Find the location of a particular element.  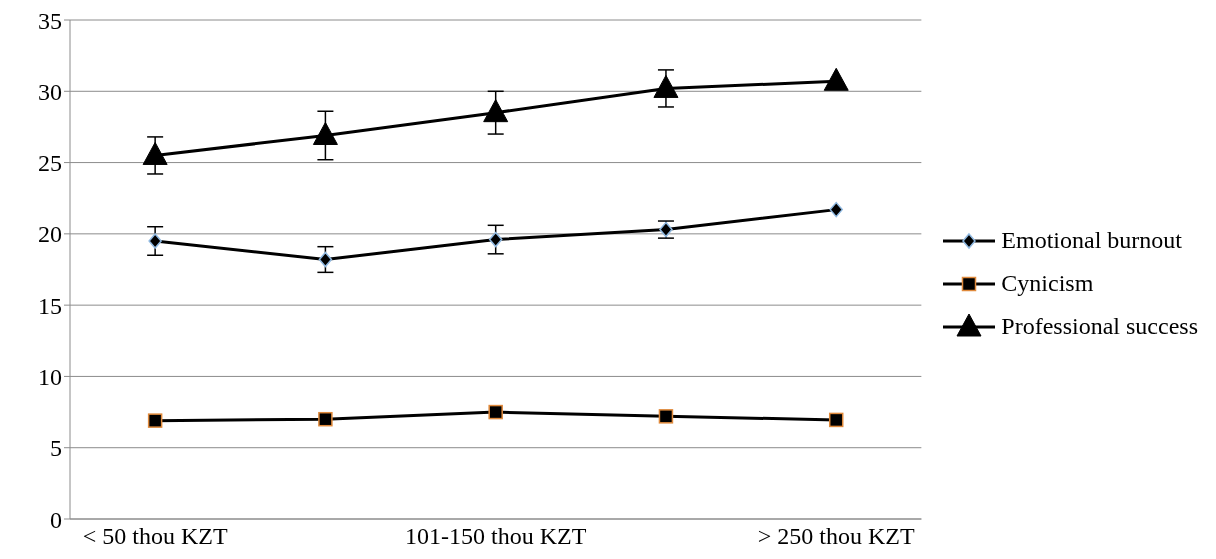

x-tick-label: > 250 thou KZT is located at coordinates (836, 536).